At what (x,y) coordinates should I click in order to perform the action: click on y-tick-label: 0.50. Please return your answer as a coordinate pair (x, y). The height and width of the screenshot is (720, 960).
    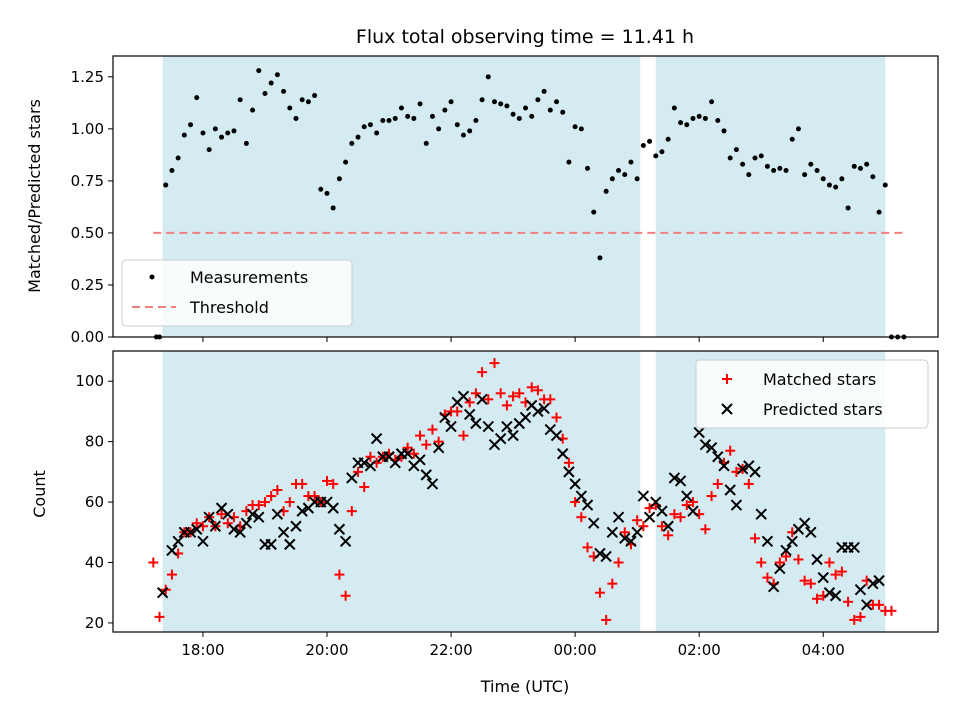
    Looking at the image, I should click on (87, 233).